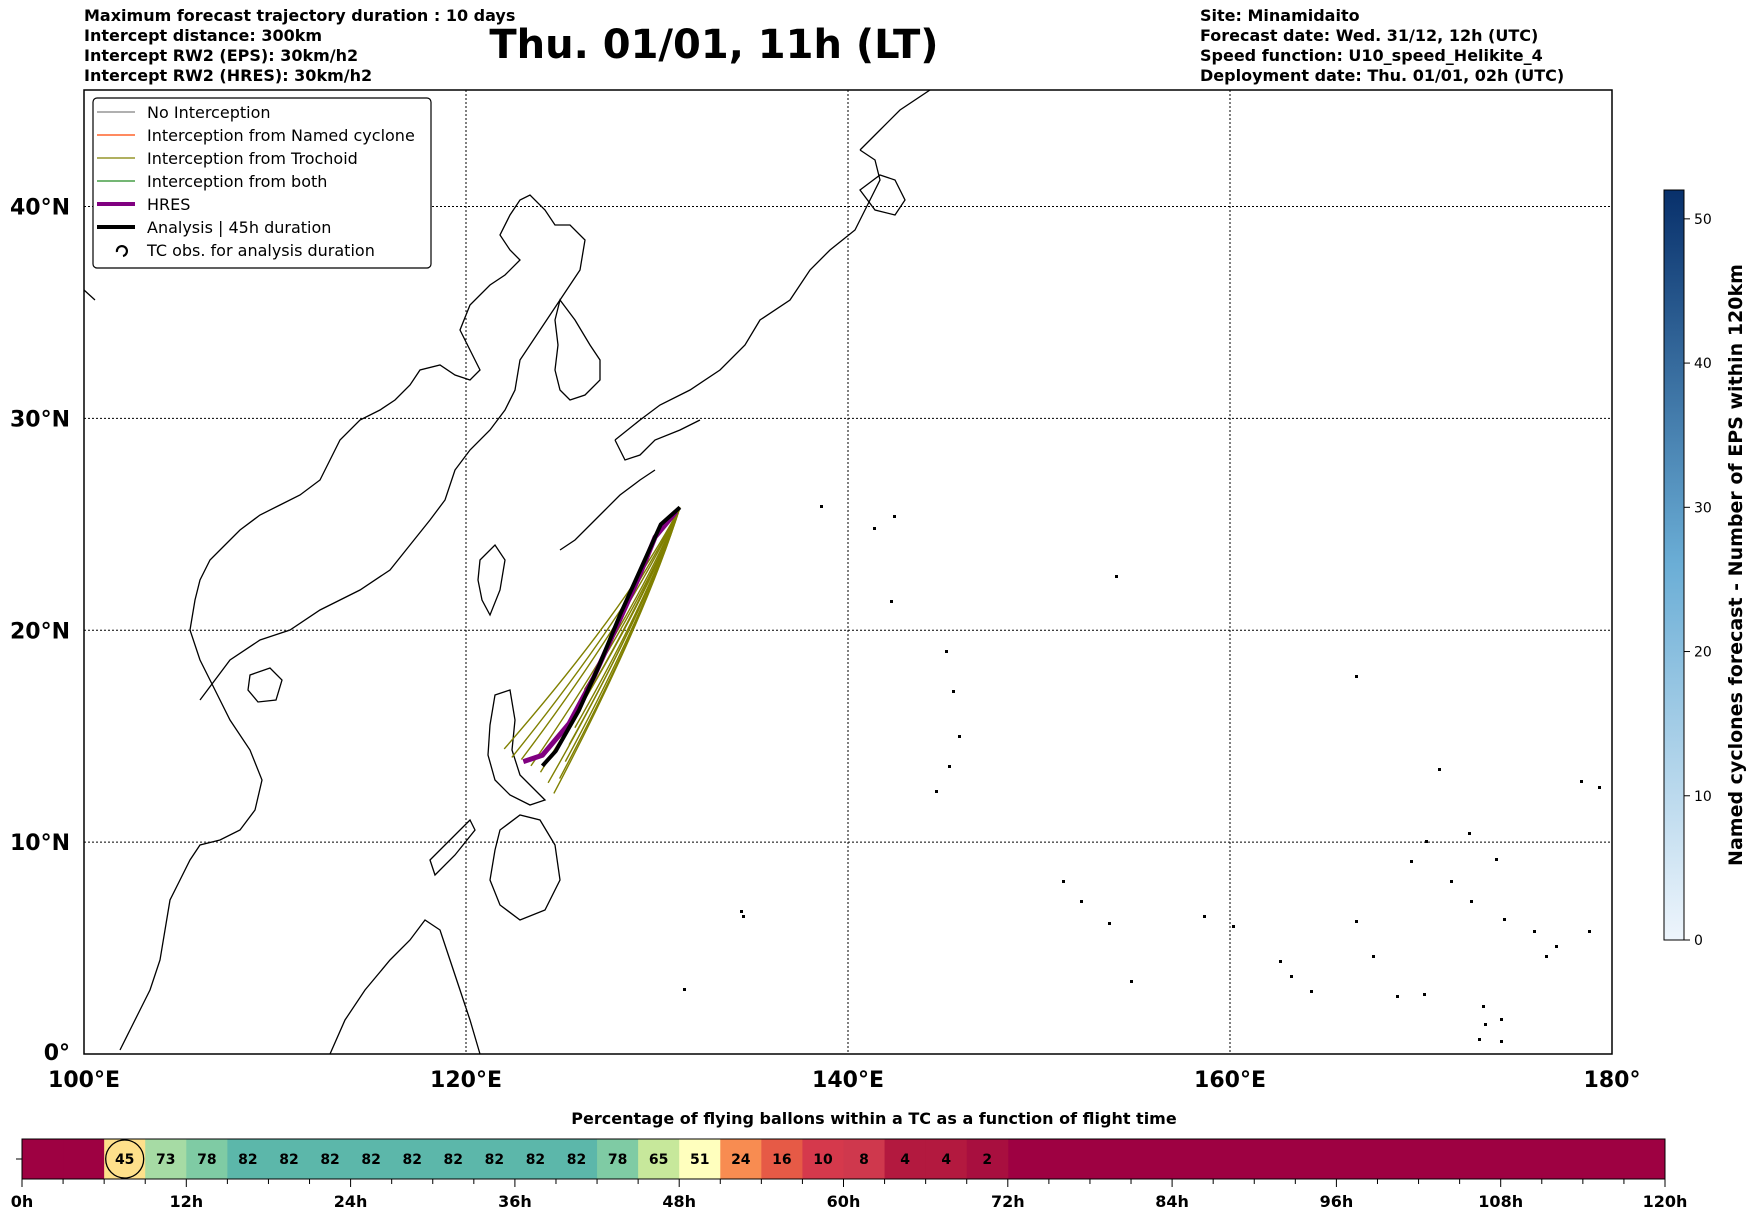 This screenshot has height=1213, width=1748. Describe the element at coordinates (237, 181) in the screenshot. I see `legend-label: Interception from both` at that location.